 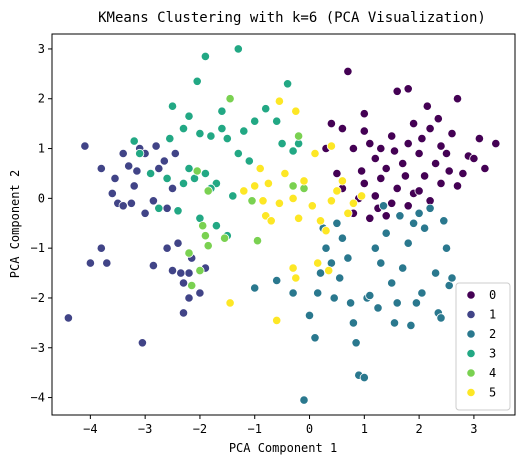 I want to click on legend-label-2: 2, so click(x=492, y=334).